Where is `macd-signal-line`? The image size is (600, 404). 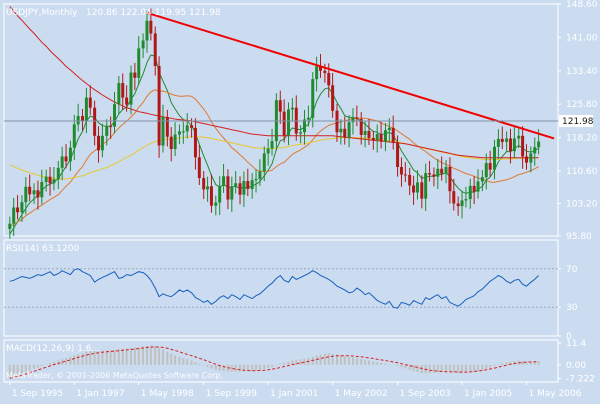
macd-signal-line is located at coordinates (274, 362).